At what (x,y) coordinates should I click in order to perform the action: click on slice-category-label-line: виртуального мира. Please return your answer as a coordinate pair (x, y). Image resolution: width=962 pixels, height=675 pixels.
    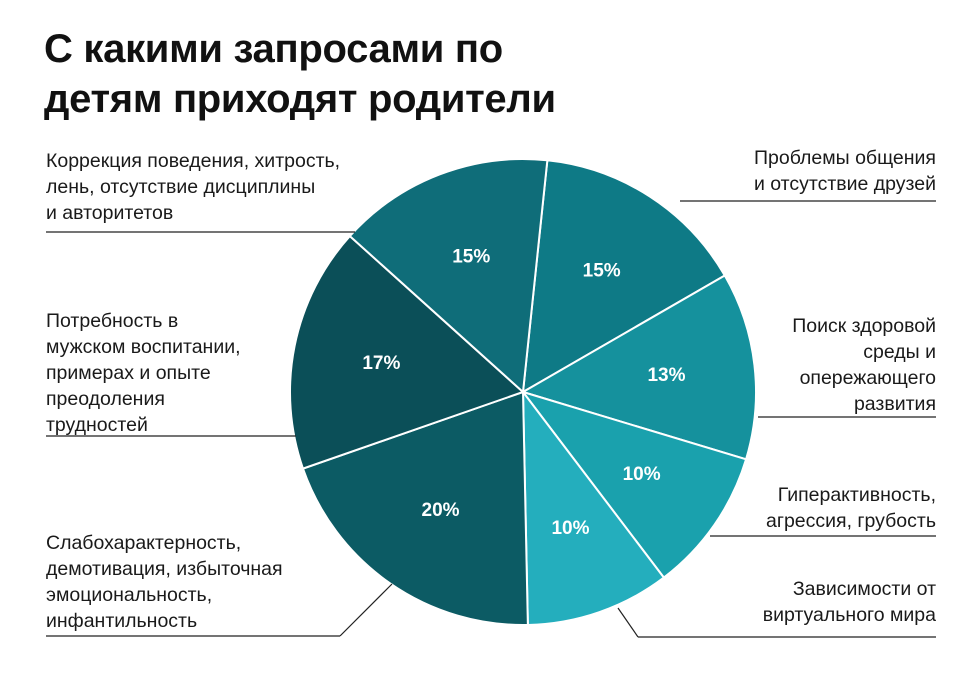
    Looking at the image, I should click on (849, 615).